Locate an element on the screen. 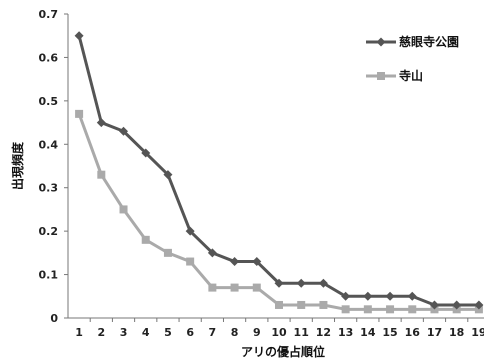 This screenshot has height=363, width=484. x-tick-label: 8 is located at coordinates (235, 332).